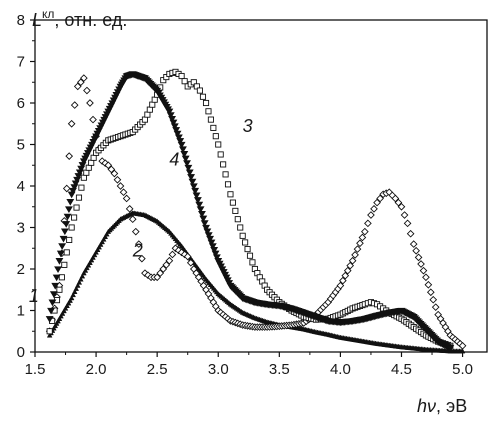 This screenshot has height=423, width=497. I want to click on x-tick-label: 4.5, so click(401, 369).